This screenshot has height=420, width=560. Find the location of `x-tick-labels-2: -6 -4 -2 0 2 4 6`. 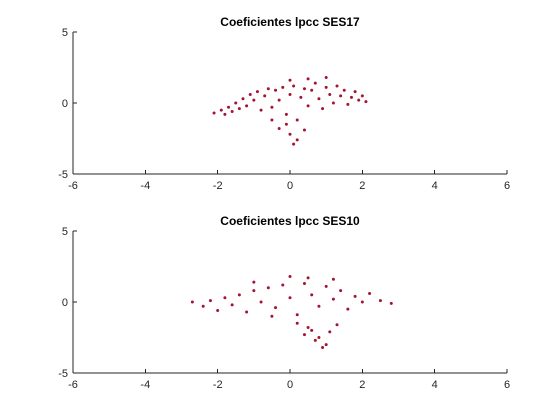

x-tick-labels-2: -6 -4 -2 0 2 4 6 is located at coordinates (289, 385).